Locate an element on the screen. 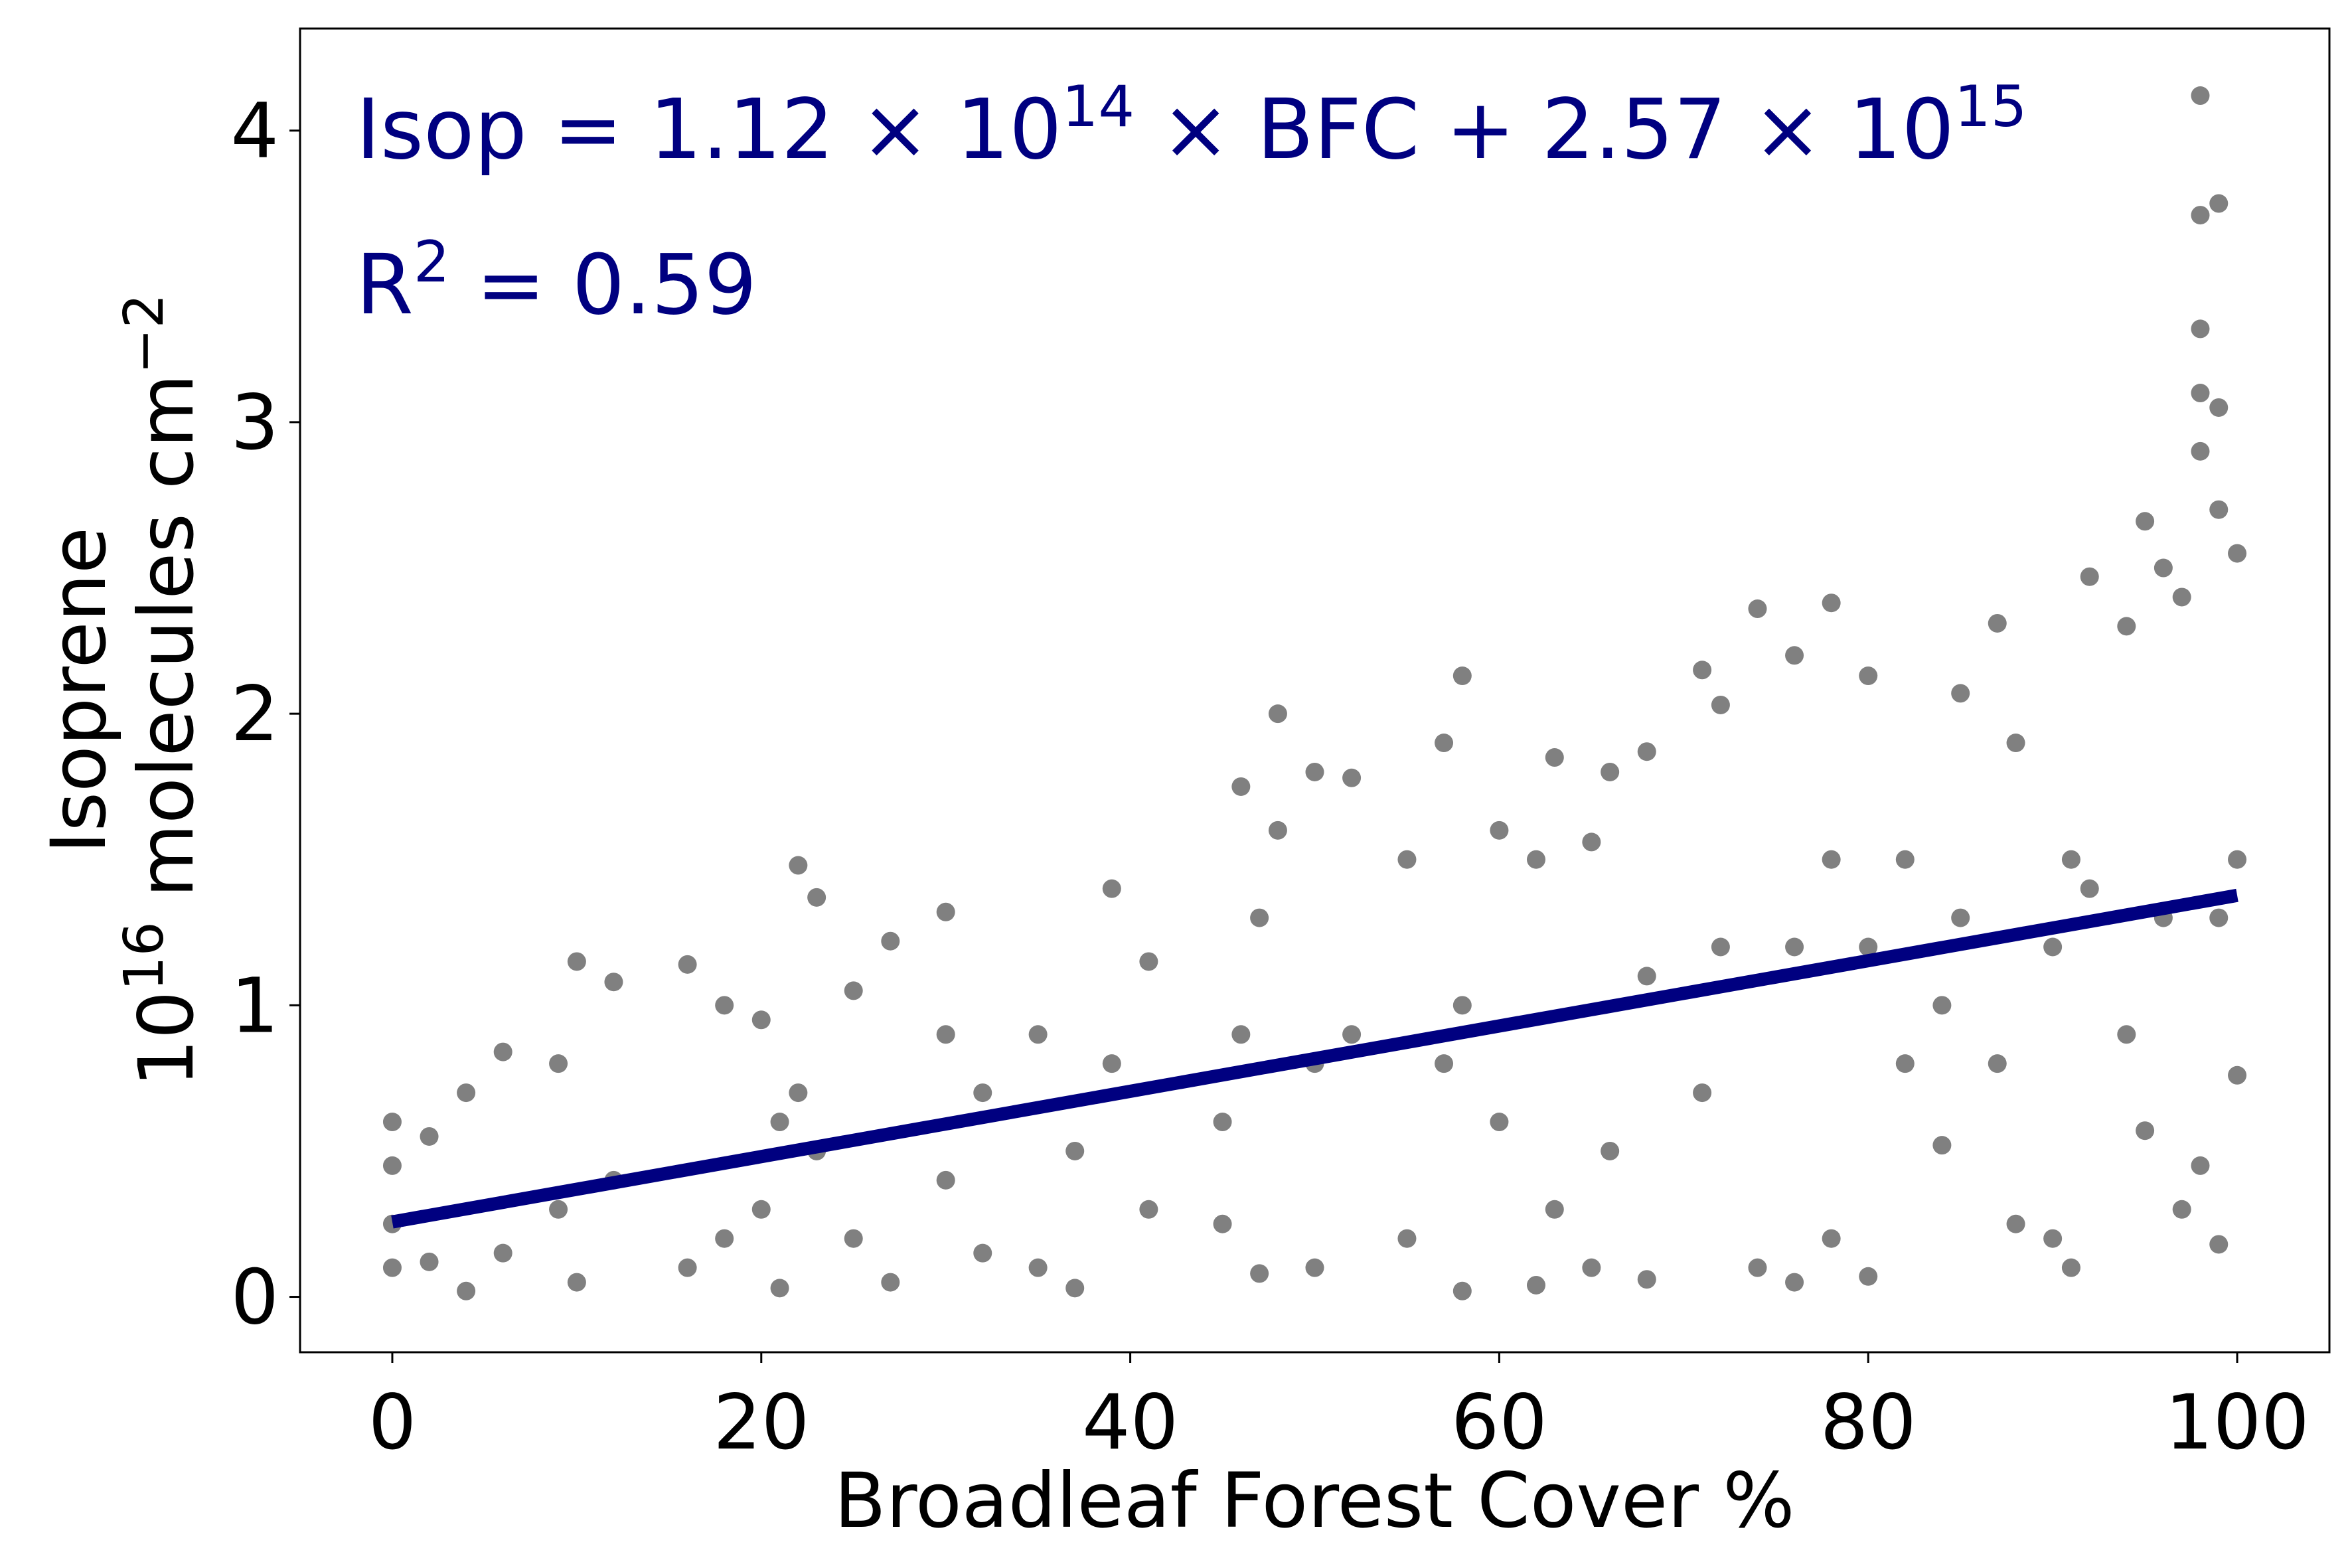 This screenshot has width=2352, height=1568. y-axis-label: Isoprene is located at coordinates (79, 690).